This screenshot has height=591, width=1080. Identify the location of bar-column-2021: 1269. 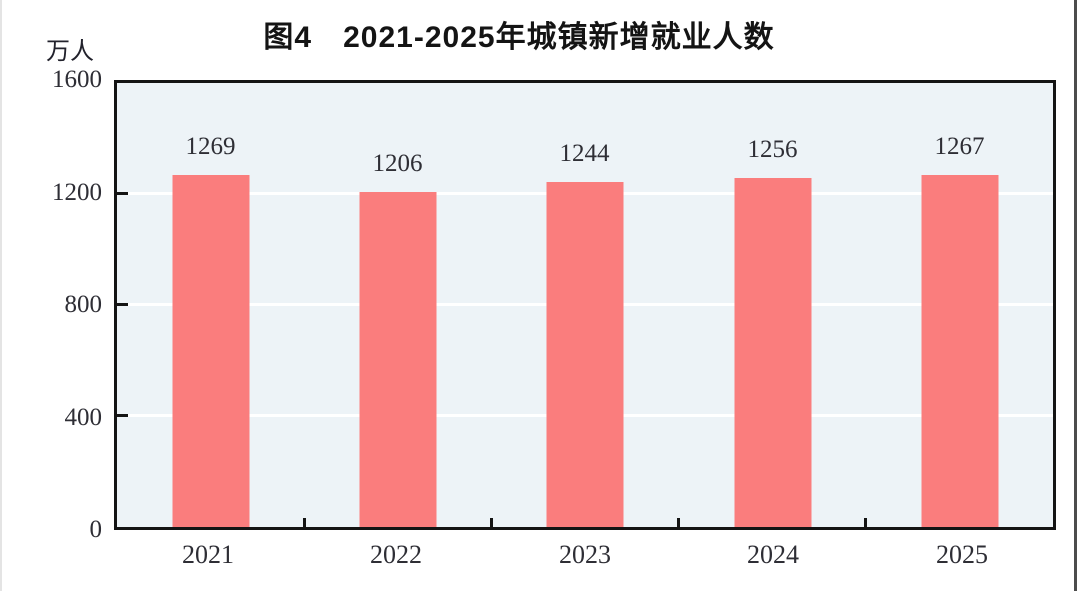
(210, 305).